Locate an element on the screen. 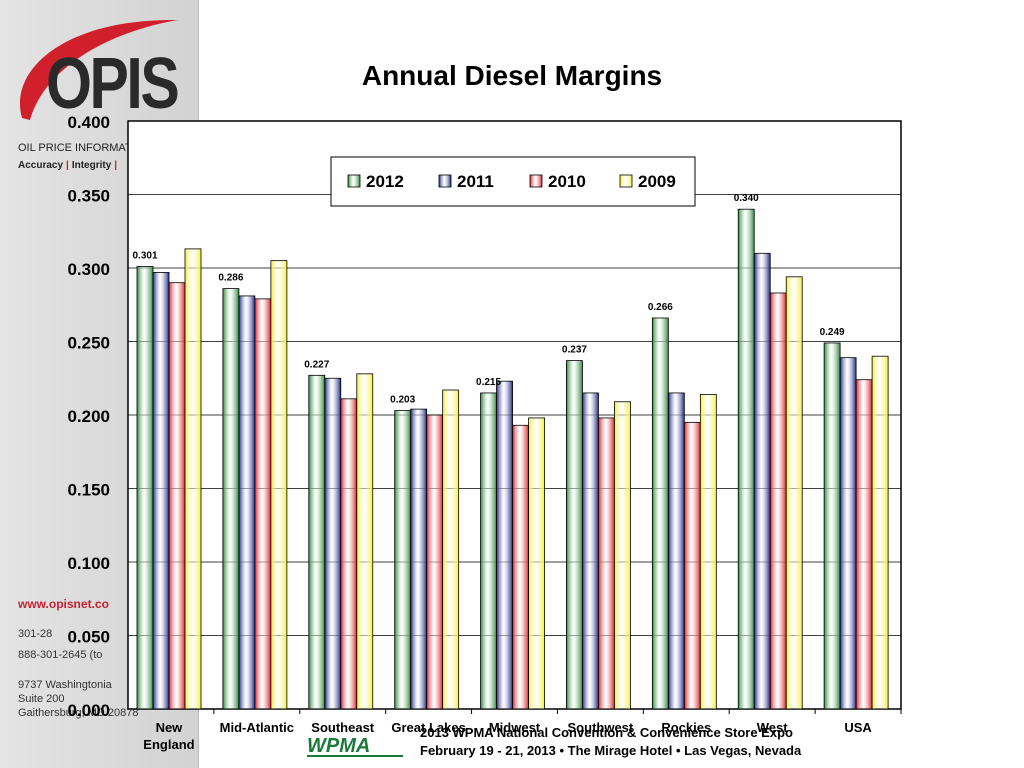 The width and height of the screenshot is (1024, 768). y-tick-label: 0.000 is located at coordinates (88, 710).